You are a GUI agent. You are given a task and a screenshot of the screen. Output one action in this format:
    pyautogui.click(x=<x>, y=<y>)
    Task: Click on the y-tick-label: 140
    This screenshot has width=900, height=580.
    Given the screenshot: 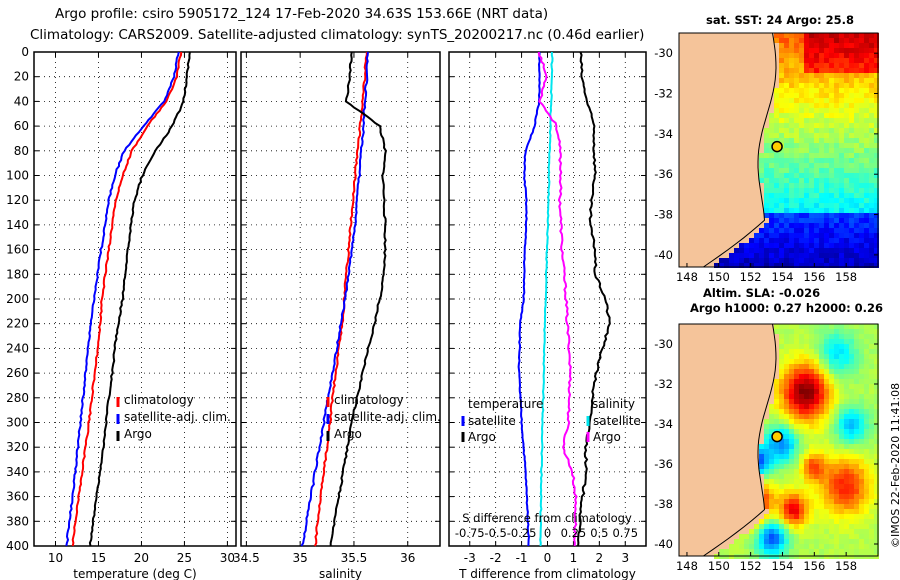 What is the action you would take?
    pyautogui.click(x=17, y=225)
    